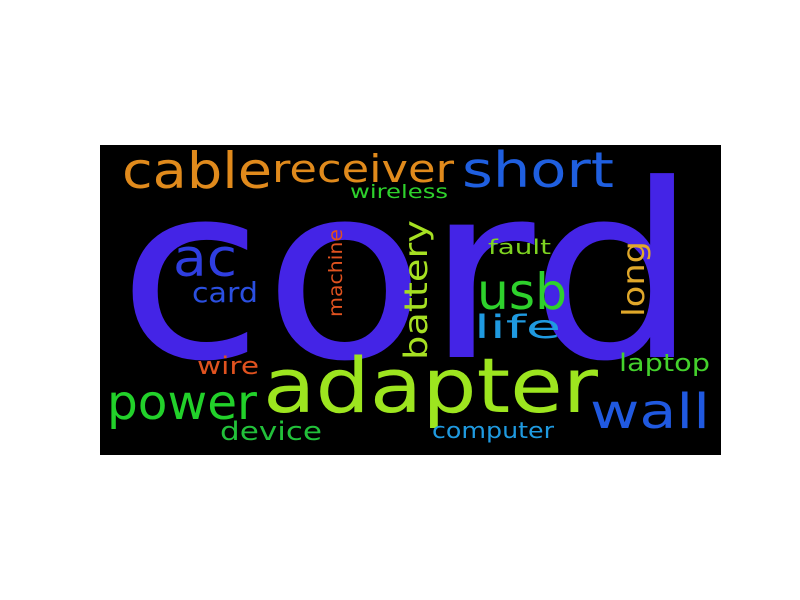 Image resolution: width=800 pixels, height=600 pixels. What do you see at coordinates (336, 273) in the screenshot?
I see `word-machine: machine` at bounding box center [336, 273].